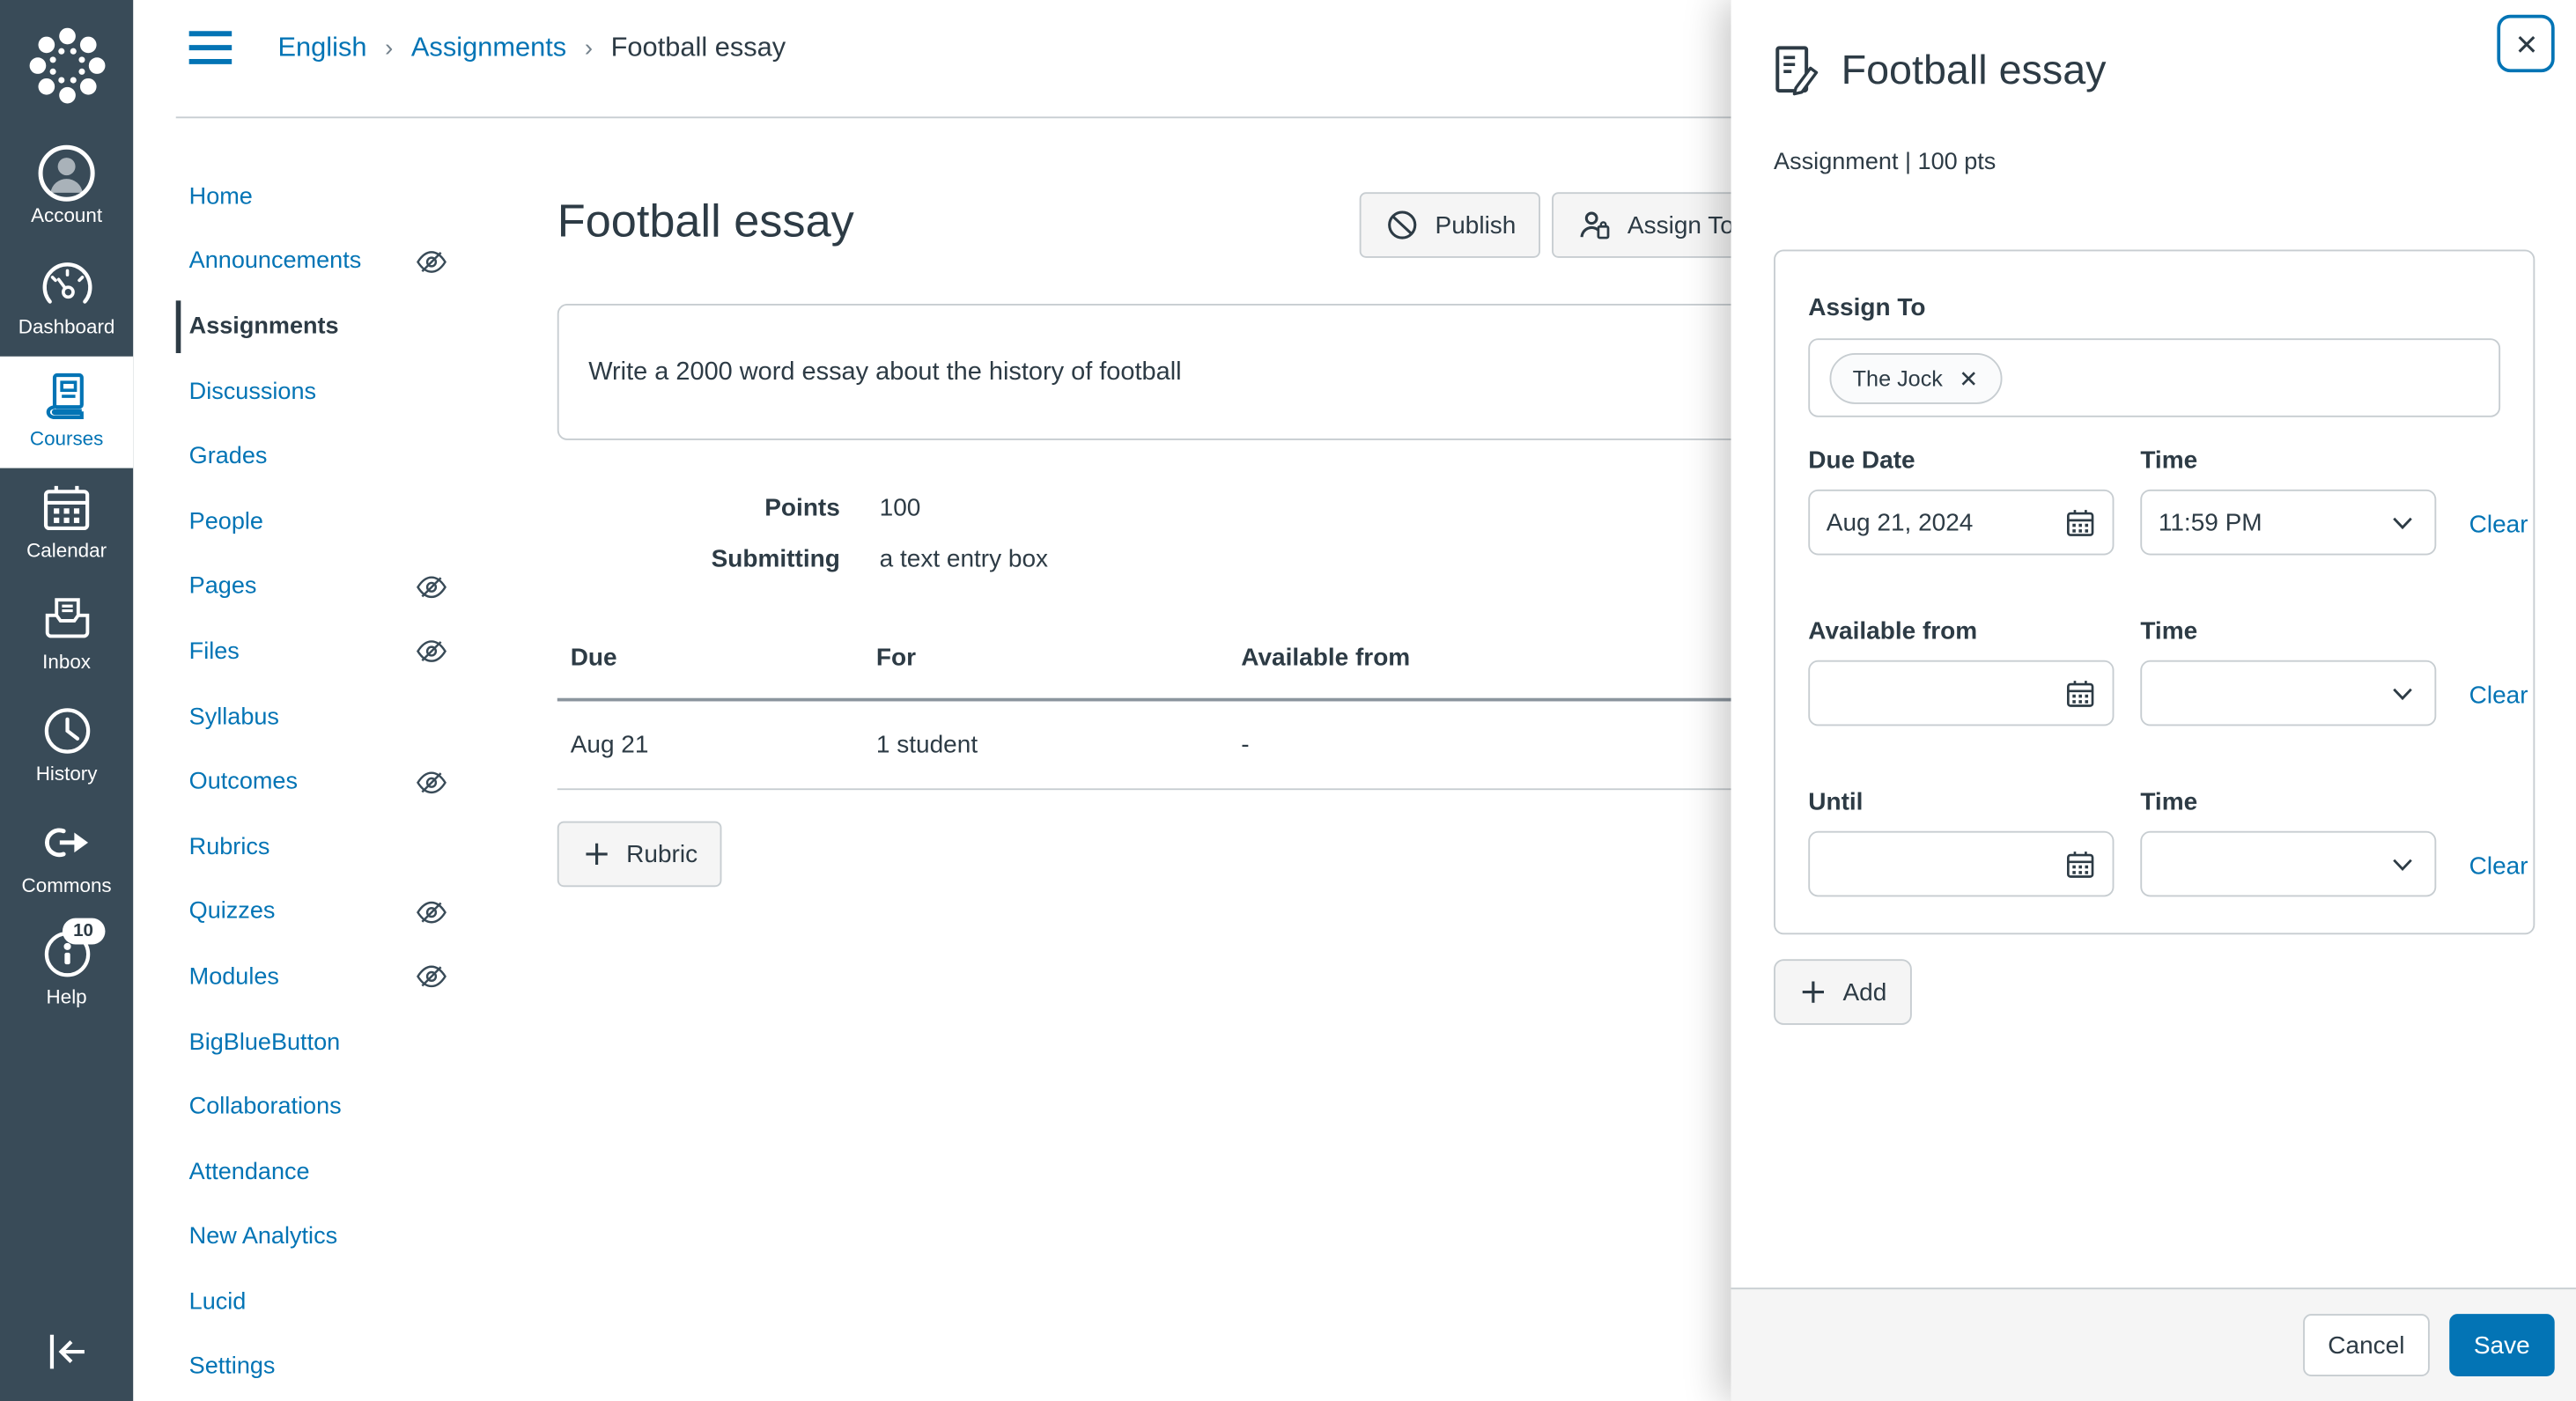 Image resolution: width=2576 pixels, height=1401 pixels. I want to click on course-nav-new-analytics: New Analytics, so click(263, 1237).